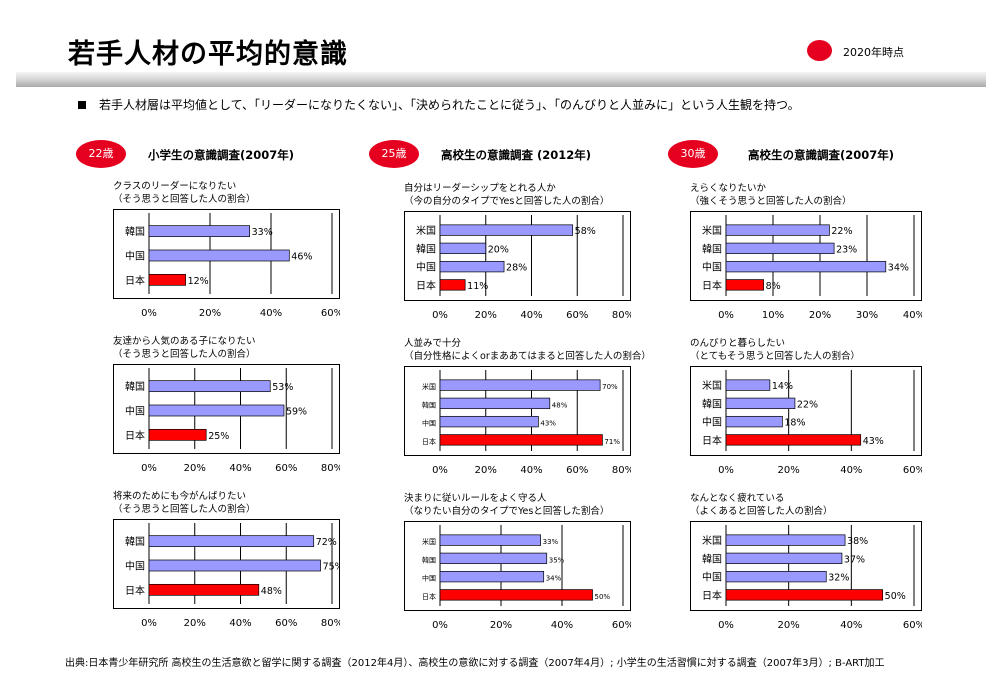  I want to click on question-caption: 人並みで十分 （自分性格によくorまああてはまると回答した人の割合）, so click(527, 350).